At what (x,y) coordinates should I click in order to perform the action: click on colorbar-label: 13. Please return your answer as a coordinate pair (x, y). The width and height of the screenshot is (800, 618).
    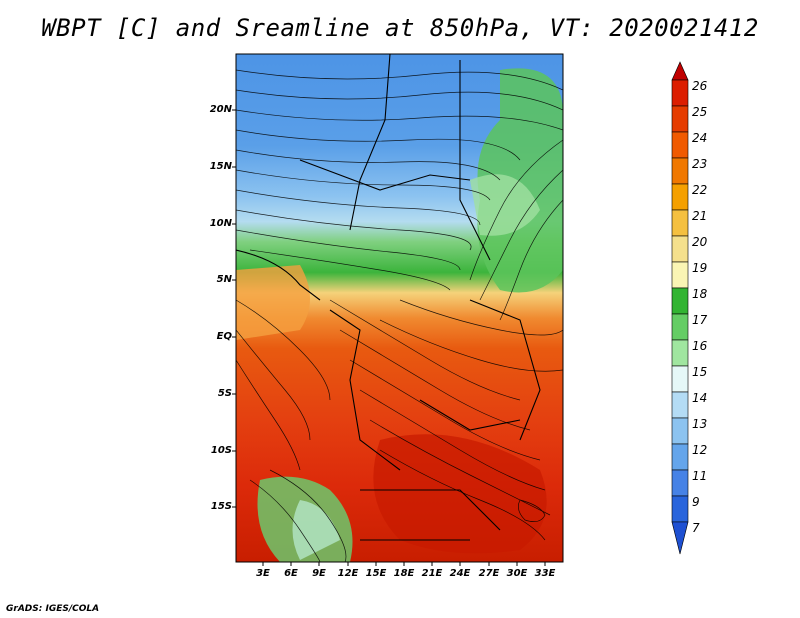
    Looking at the image, I should click on (700, 424).